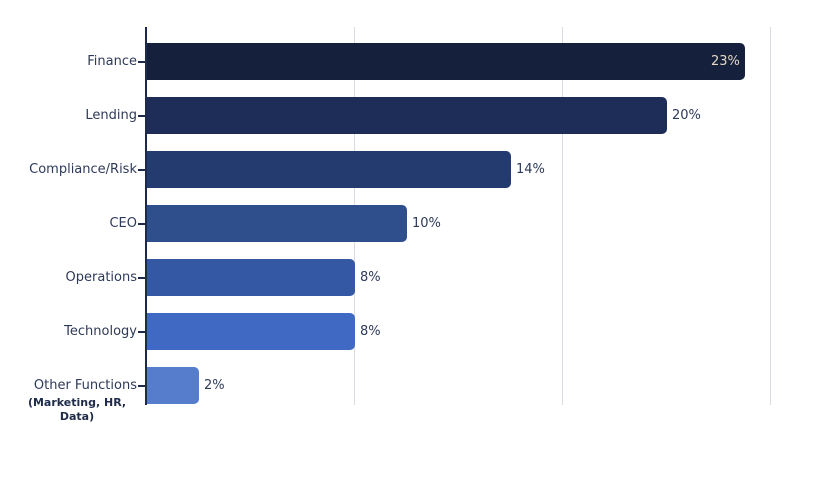  What do you see at coordinates (85, 385) in the screenshot?
I see `category-label: Other Functions` at bounding box center [85, 385].